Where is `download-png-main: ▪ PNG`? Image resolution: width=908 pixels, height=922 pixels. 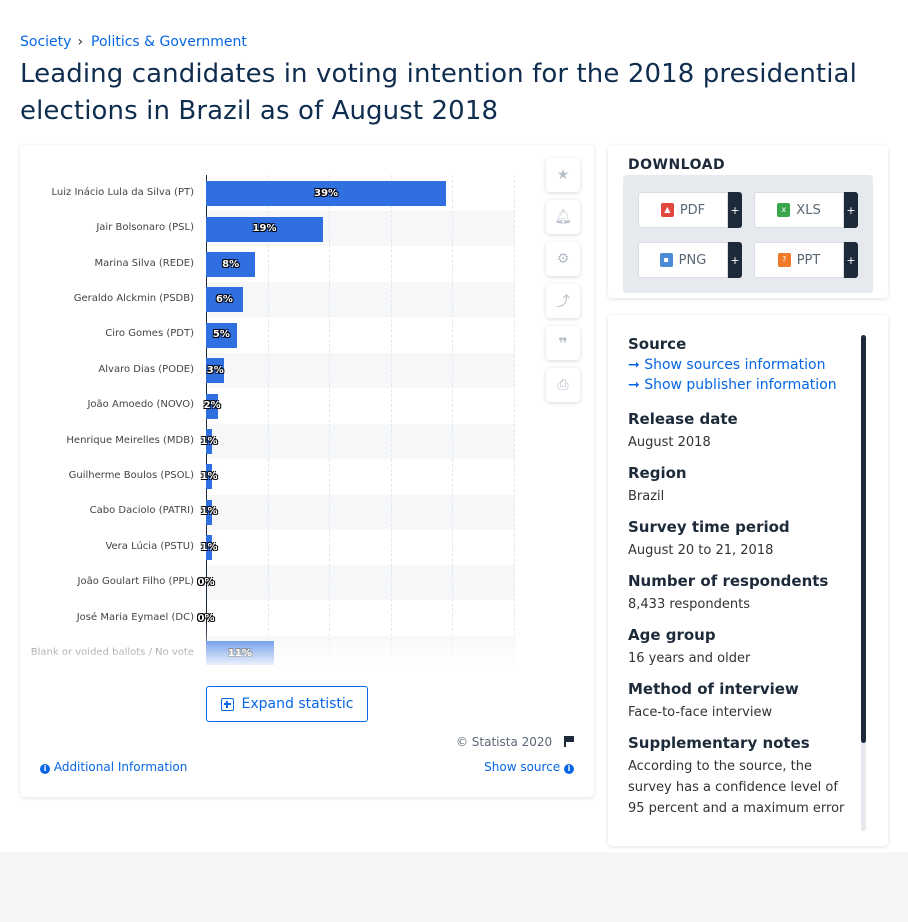 download-png-main: ▪ PNG is located at coordinates (683, 260).